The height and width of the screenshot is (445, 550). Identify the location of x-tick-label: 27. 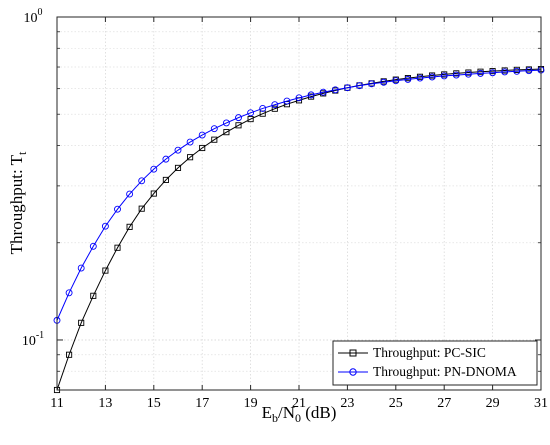
(444, 403).